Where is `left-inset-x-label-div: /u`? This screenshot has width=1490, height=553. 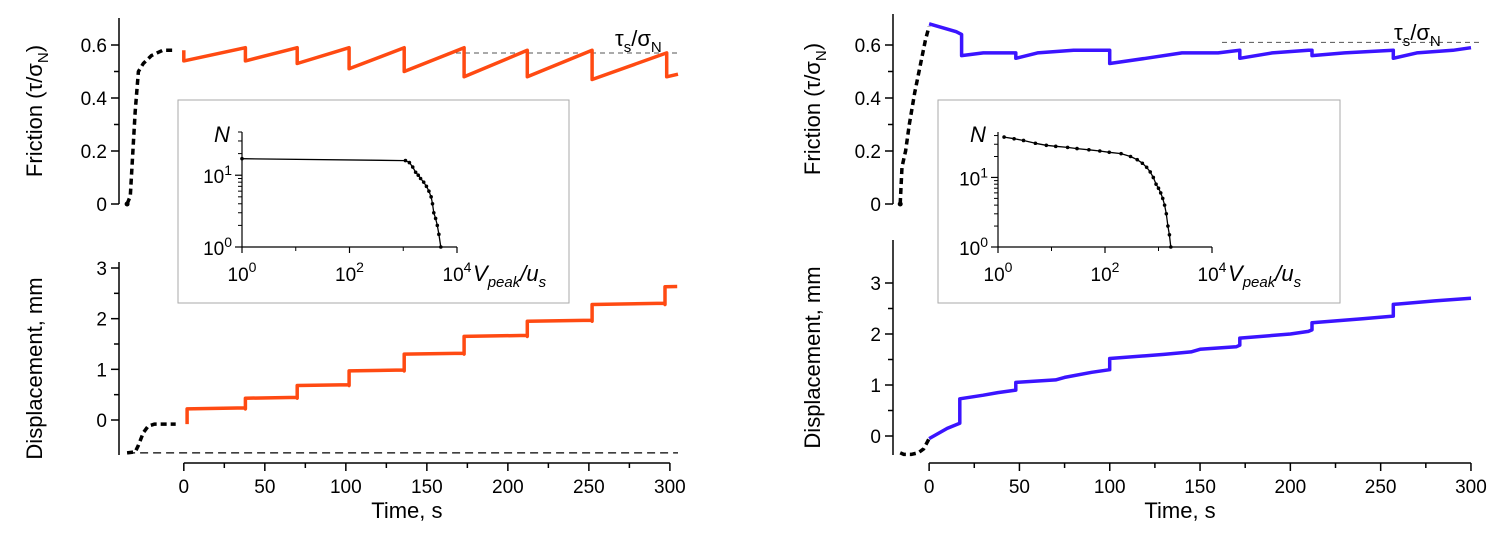
left-inset-x-label-div: /u is located at coordinates (528, 273).